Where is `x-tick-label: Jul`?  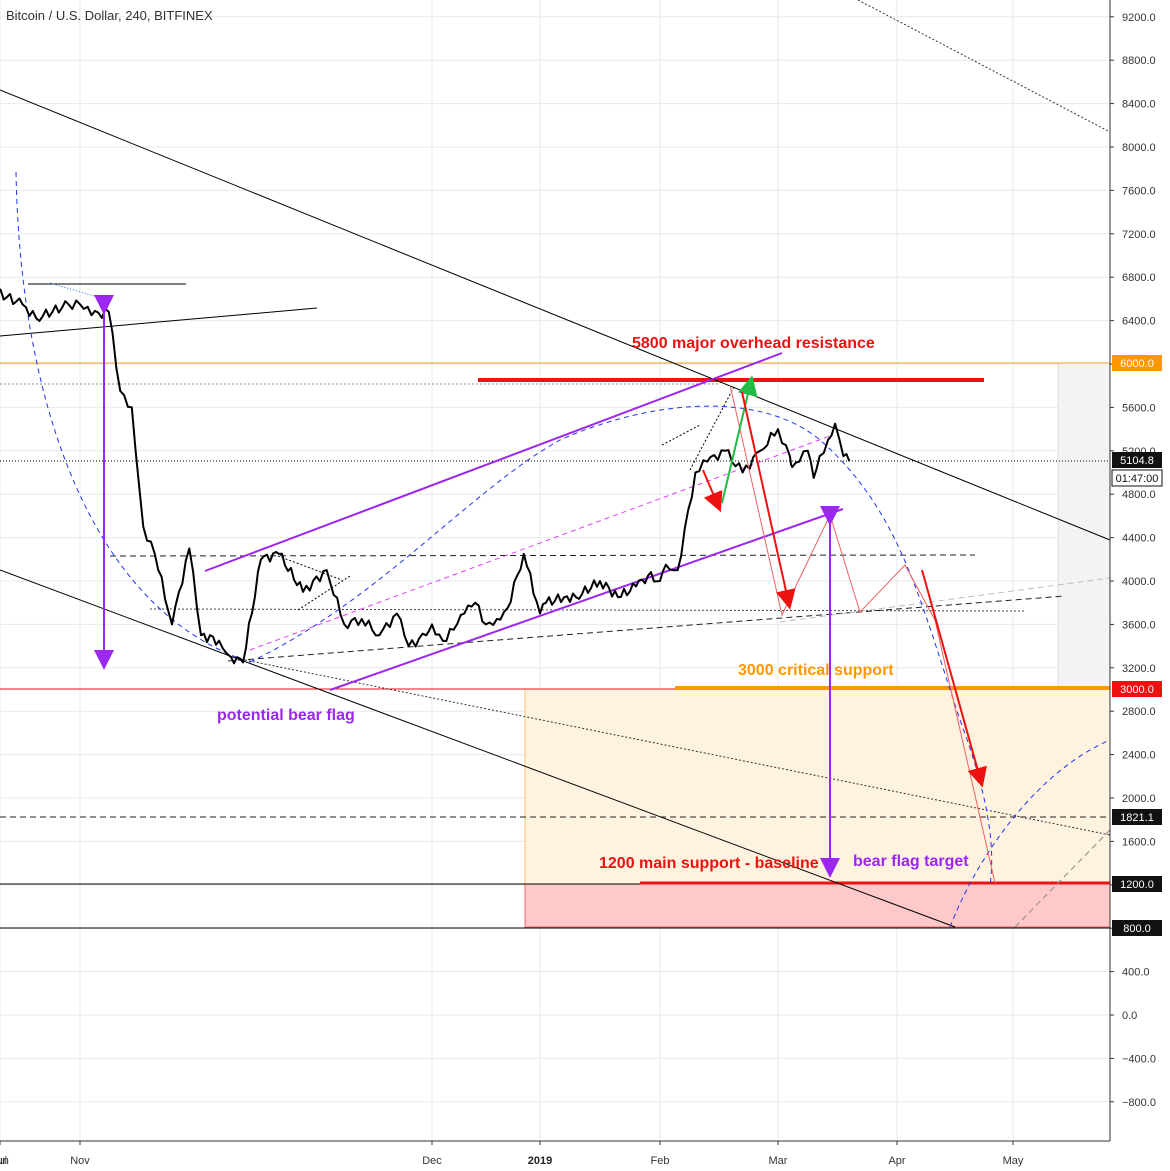
x-tick-label: Jul is located at coordinates (3, 1161).